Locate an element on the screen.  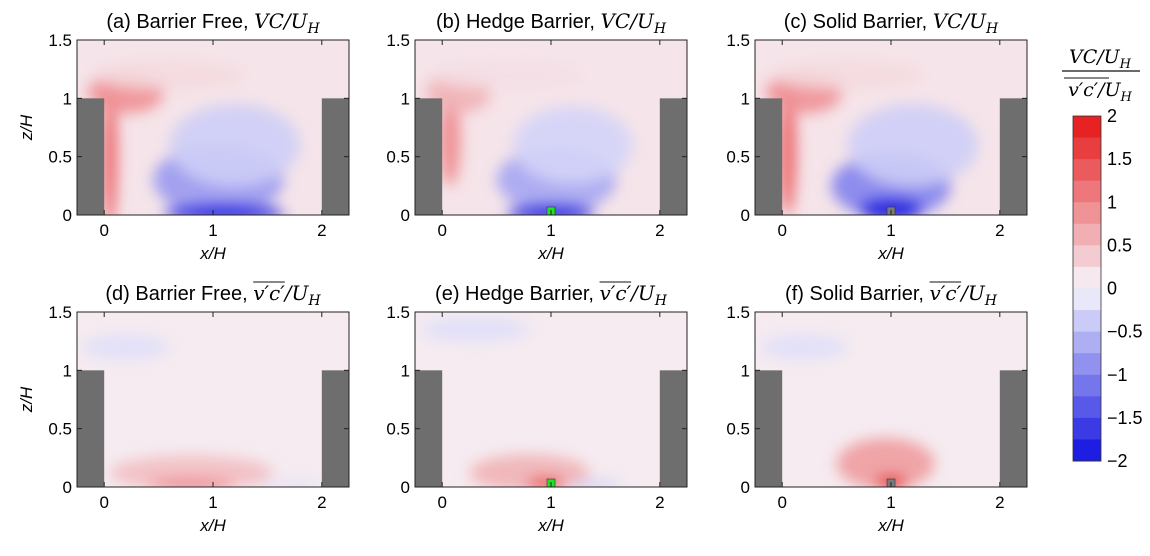
panel-title-math: VC/U is located at coordinates (281, 21).